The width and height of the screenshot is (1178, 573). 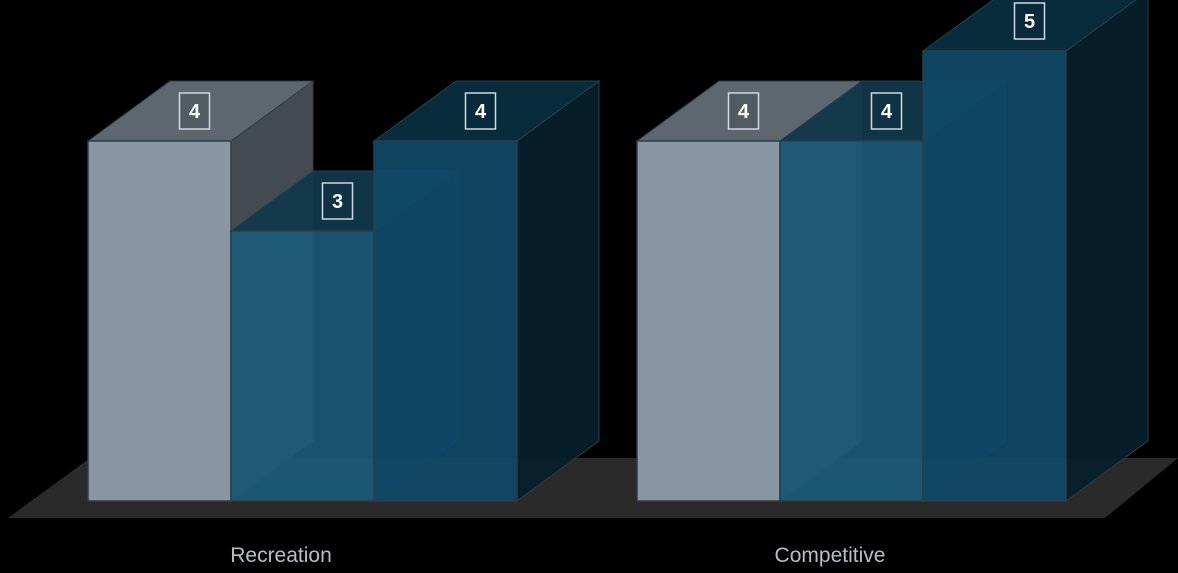 I want to click on data-label-competitive-series-3: 5, so click(x=1029, y=21).